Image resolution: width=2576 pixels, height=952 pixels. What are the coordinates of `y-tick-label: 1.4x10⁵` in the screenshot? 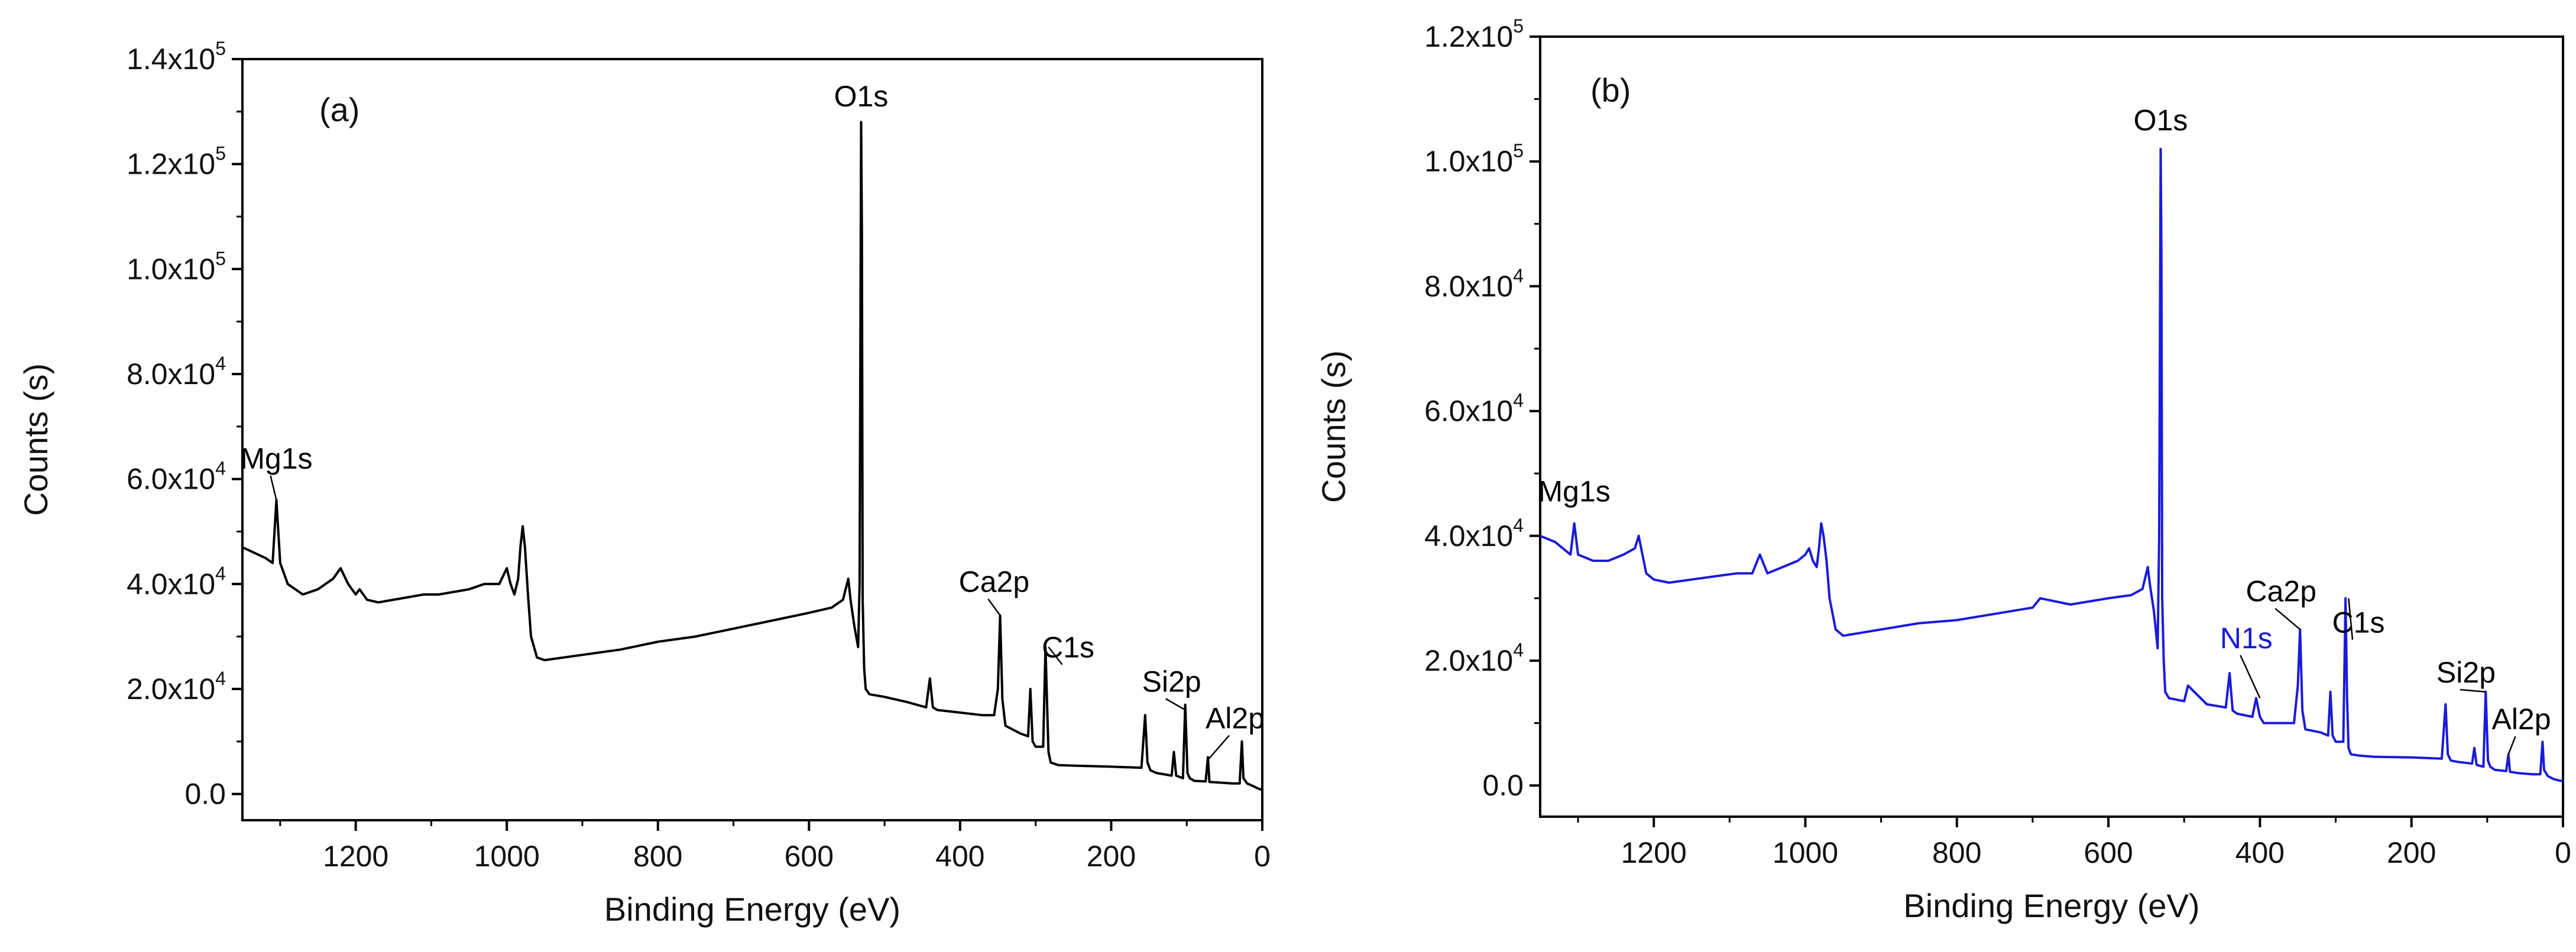 It's located at (176, 57).